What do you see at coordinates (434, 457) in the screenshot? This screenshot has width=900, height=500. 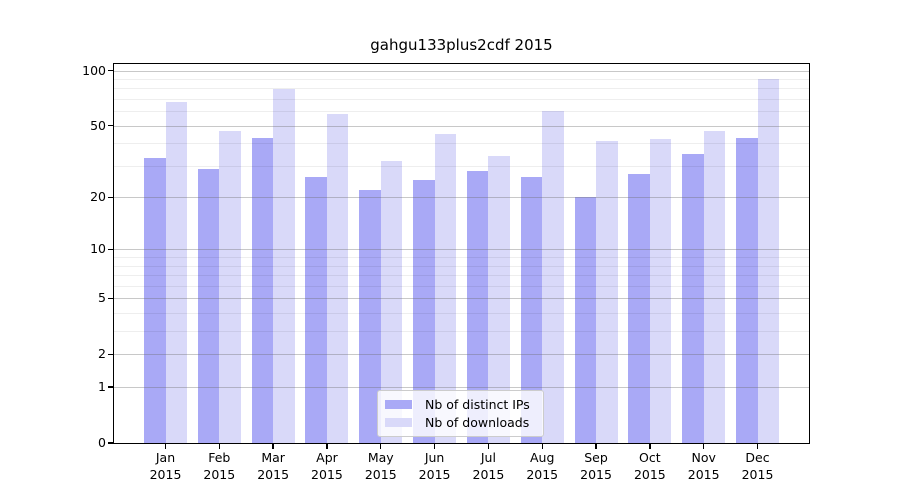 I see `x-tick-month: Jun` at bounding box center [434, 457].